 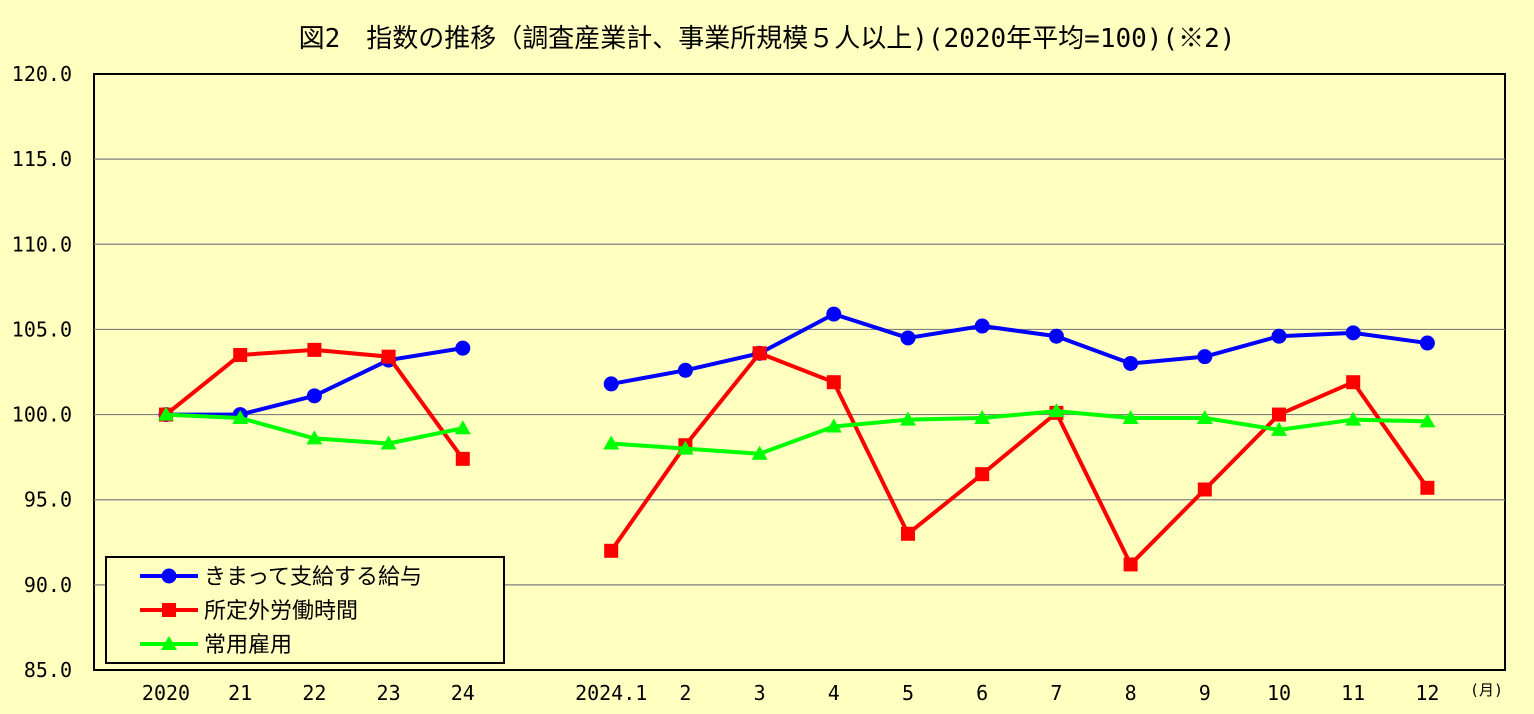 I want to click on legend-item: 所定外労働時間, so click(x=249, y=611).